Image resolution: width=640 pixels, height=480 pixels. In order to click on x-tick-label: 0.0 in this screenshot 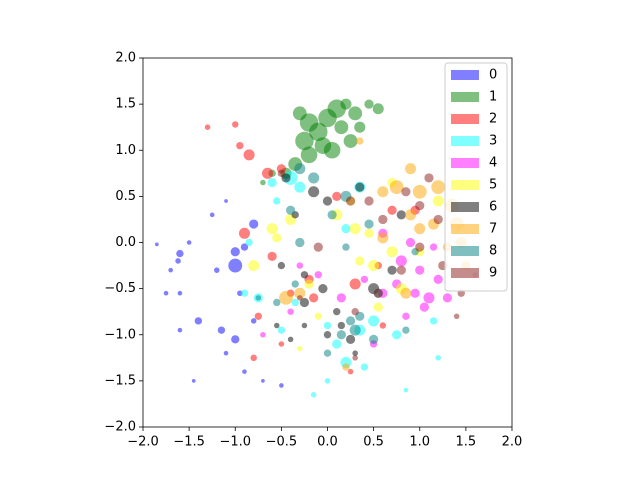, I will do `click(327, 442)`.